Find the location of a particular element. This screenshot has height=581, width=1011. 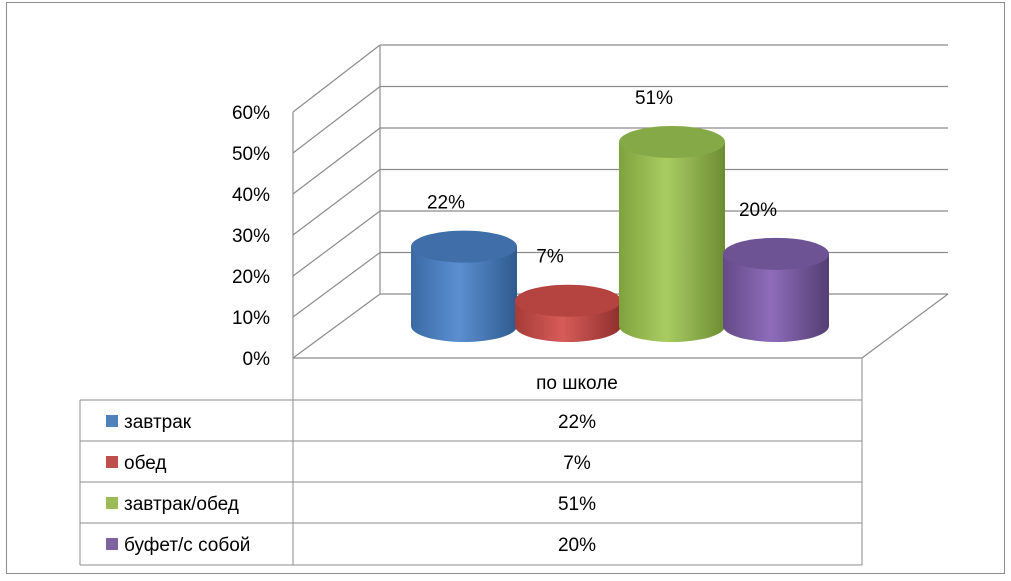

data-label: 22% is located at coordinates (446, 203).